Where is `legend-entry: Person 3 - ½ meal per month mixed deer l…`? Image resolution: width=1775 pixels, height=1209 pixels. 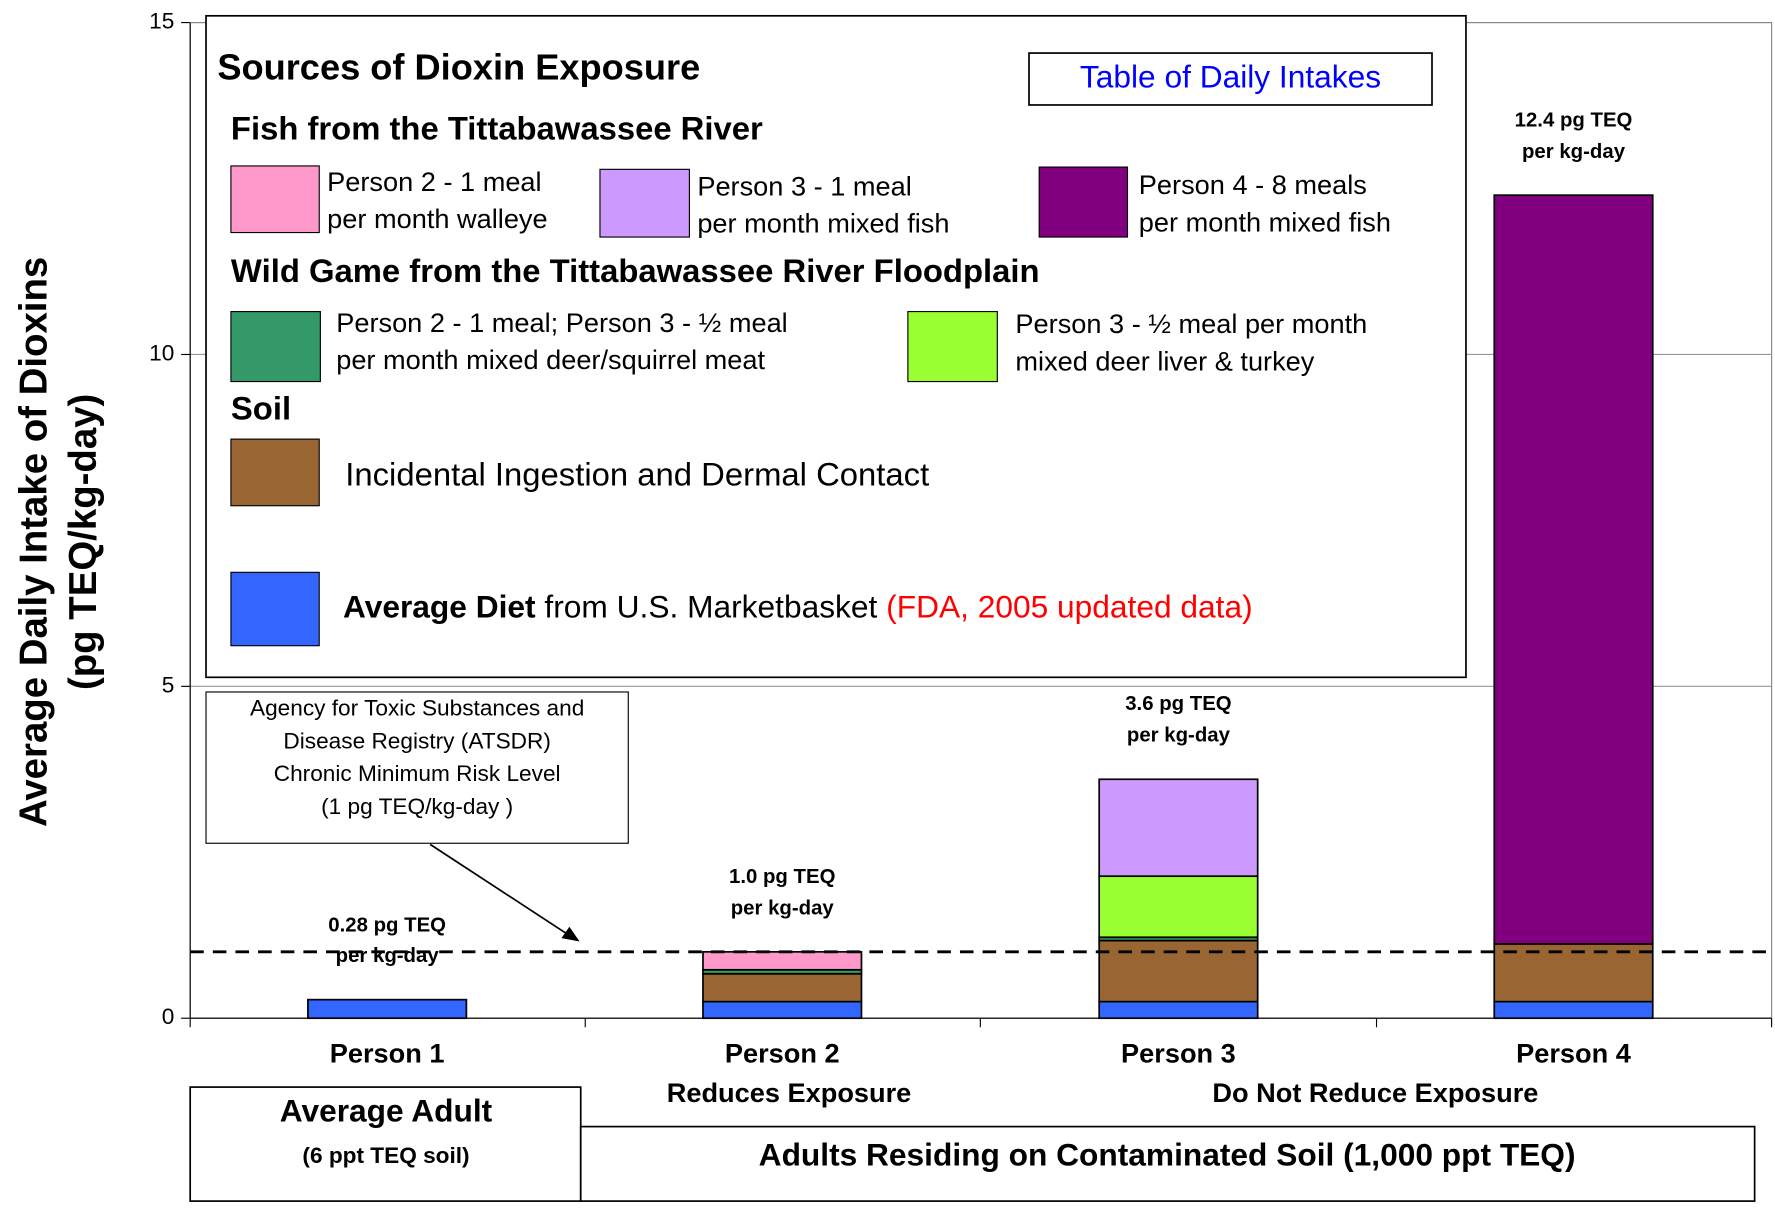 legend-entry: Person 3 - ½ meal per month mixed deer l… is located at coordinates (1191, 343).